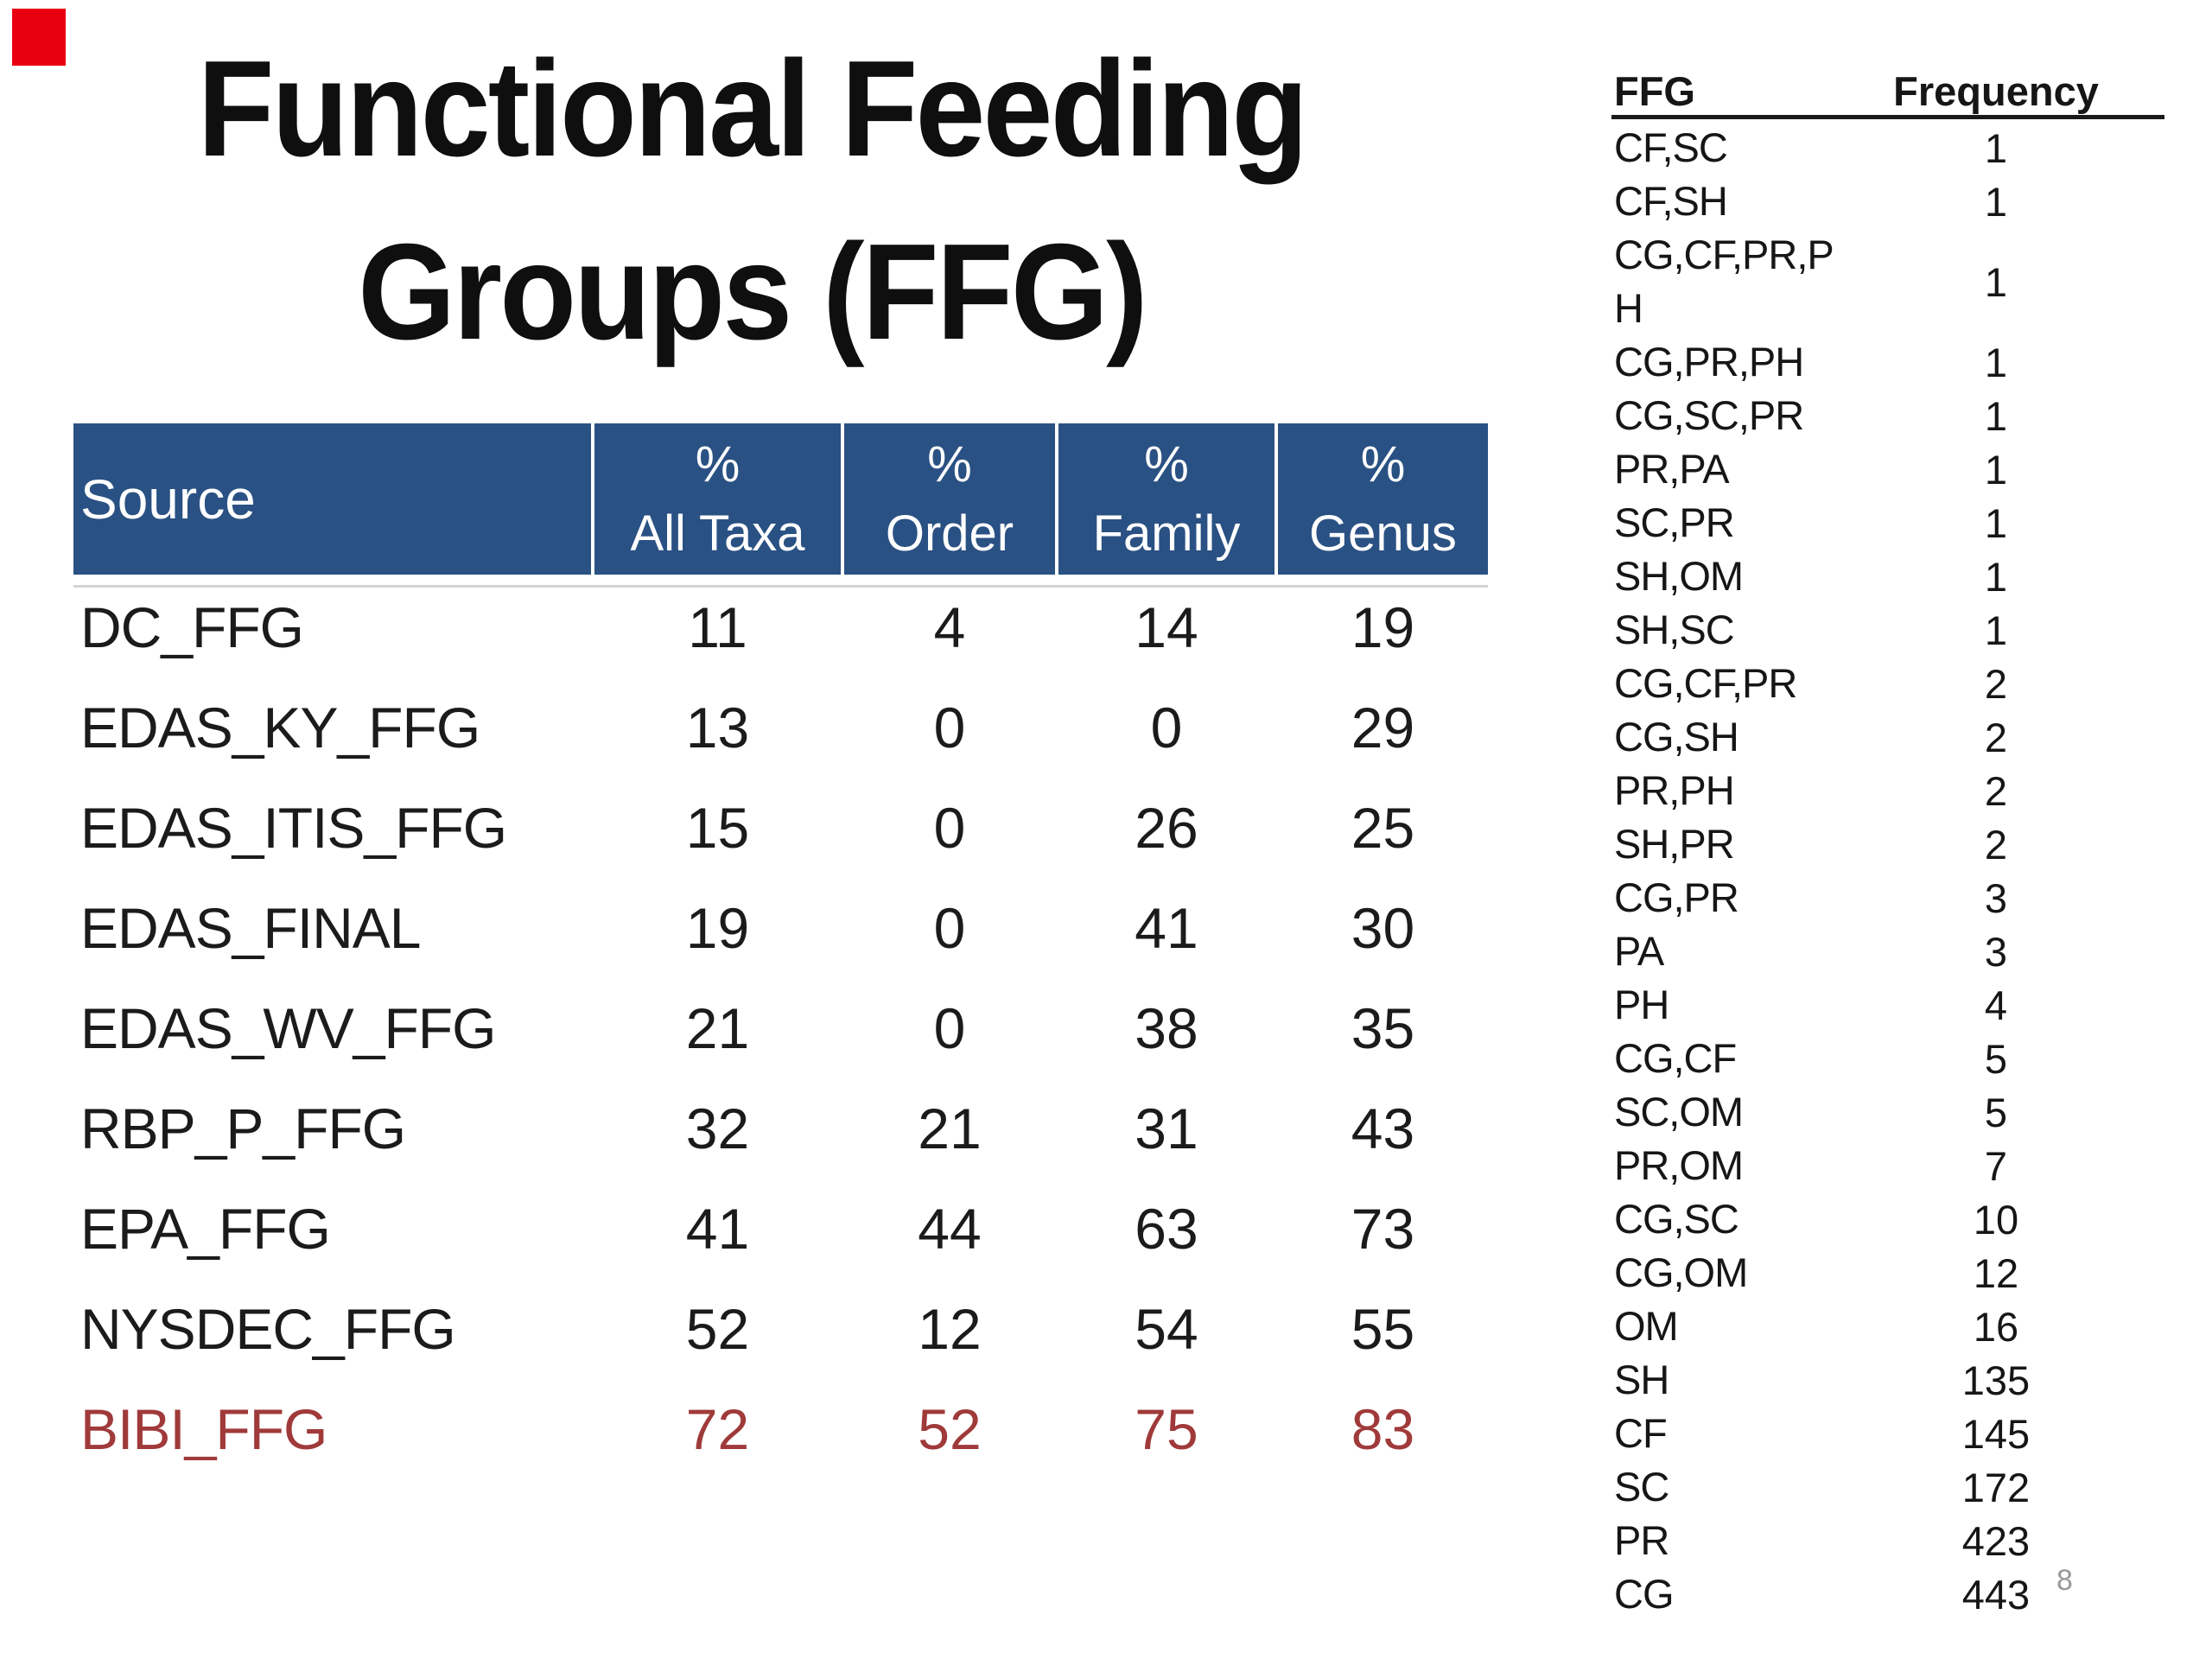 The height and width of the screenshot is (1659, 2212). Describe the element at coordinates (1890, 790) in the screenshot. I see `frequency-row: PR,PH 2` at that location.